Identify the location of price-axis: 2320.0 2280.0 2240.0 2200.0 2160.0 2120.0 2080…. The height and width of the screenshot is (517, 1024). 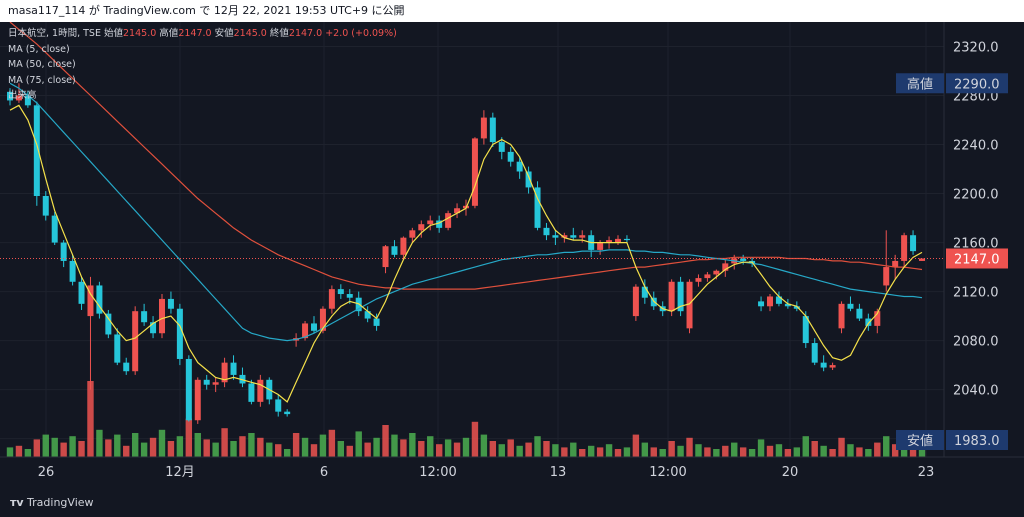
(976, 244).